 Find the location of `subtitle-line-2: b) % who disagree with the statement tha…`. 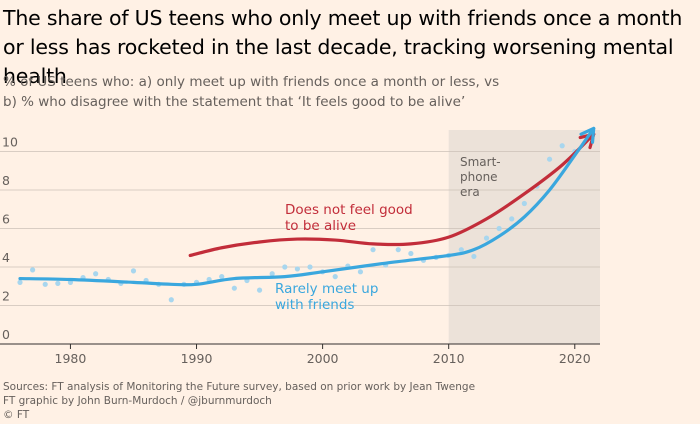

subtitle-line-2: b) % who disagree with the statement tha… is located at coordinates (234, 102).